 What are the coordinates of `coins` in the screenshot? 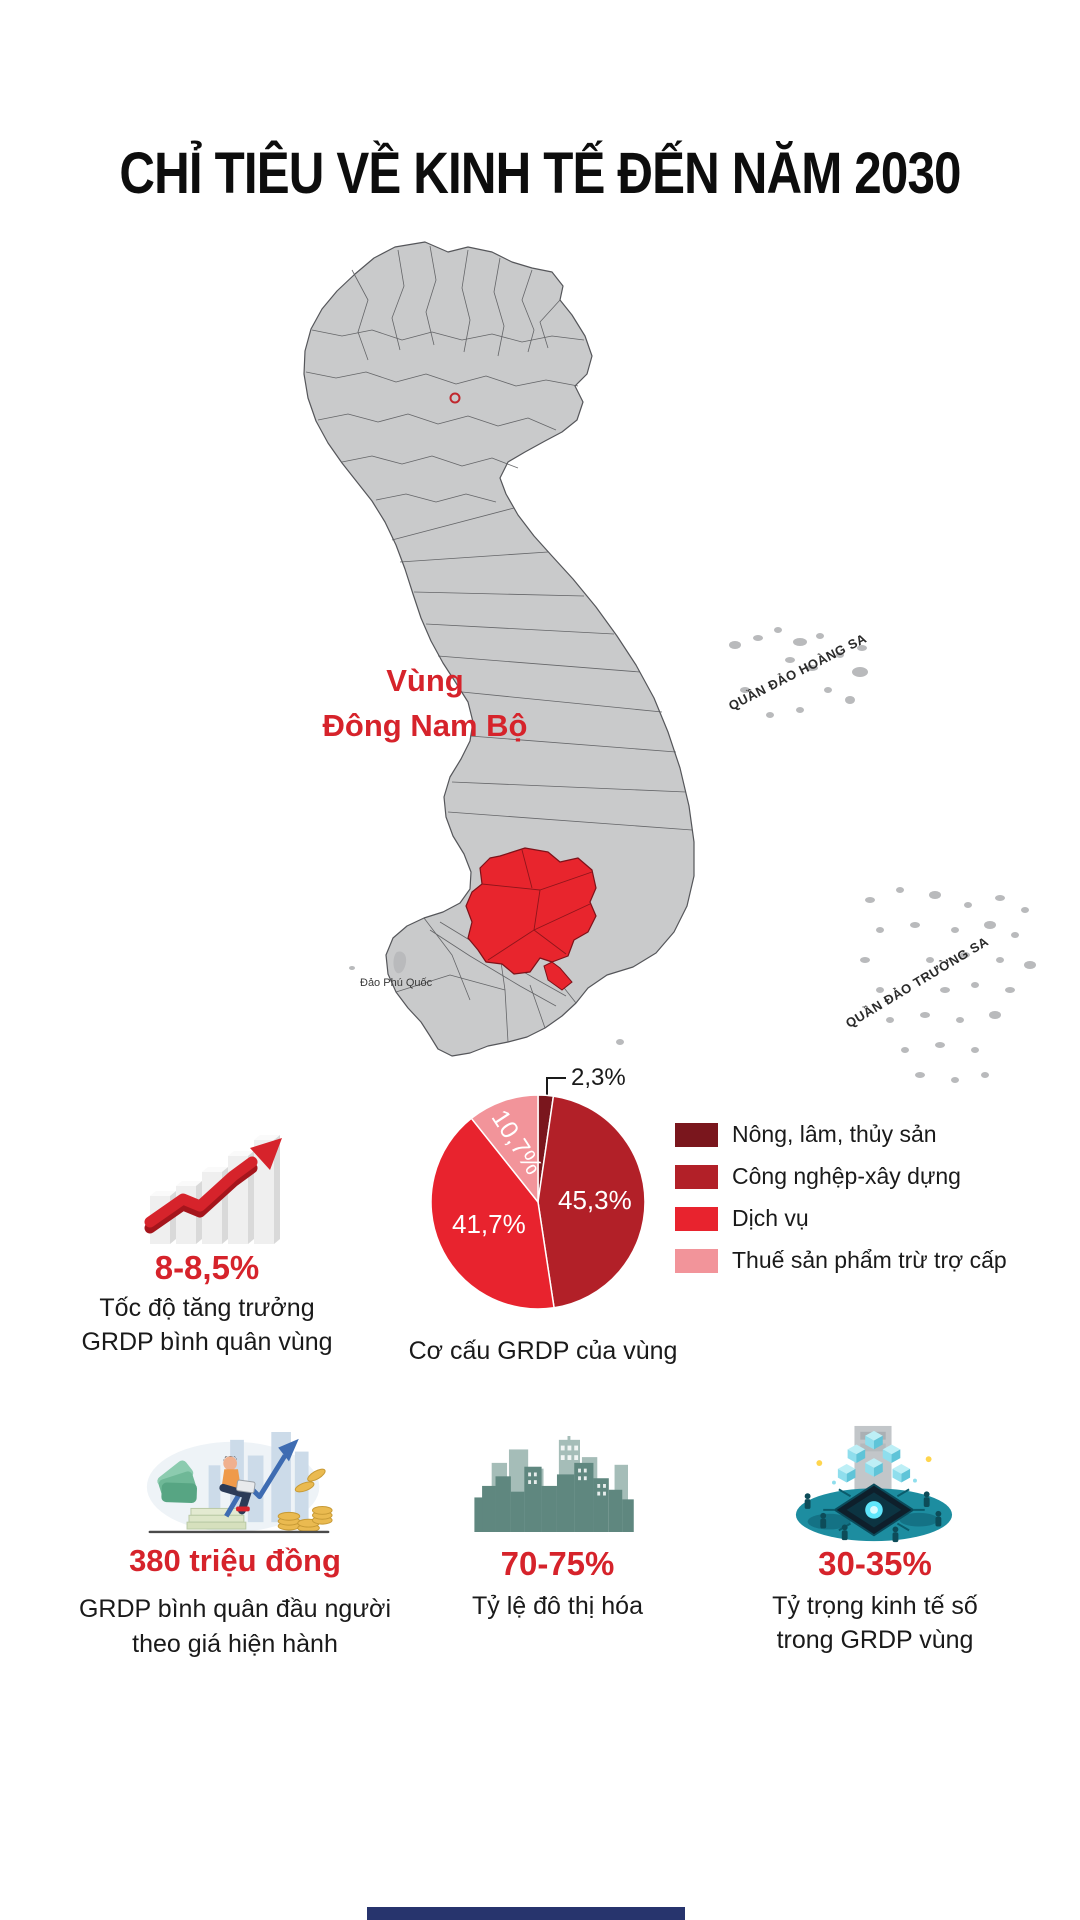 It's located at (305, 1500).